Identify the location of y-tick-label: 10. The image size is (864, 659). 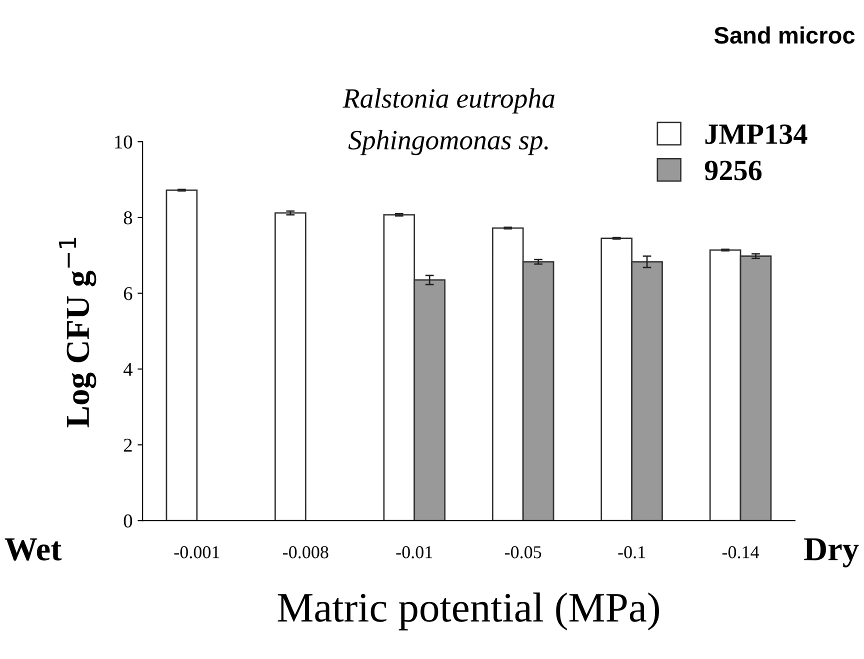
(123, 142).